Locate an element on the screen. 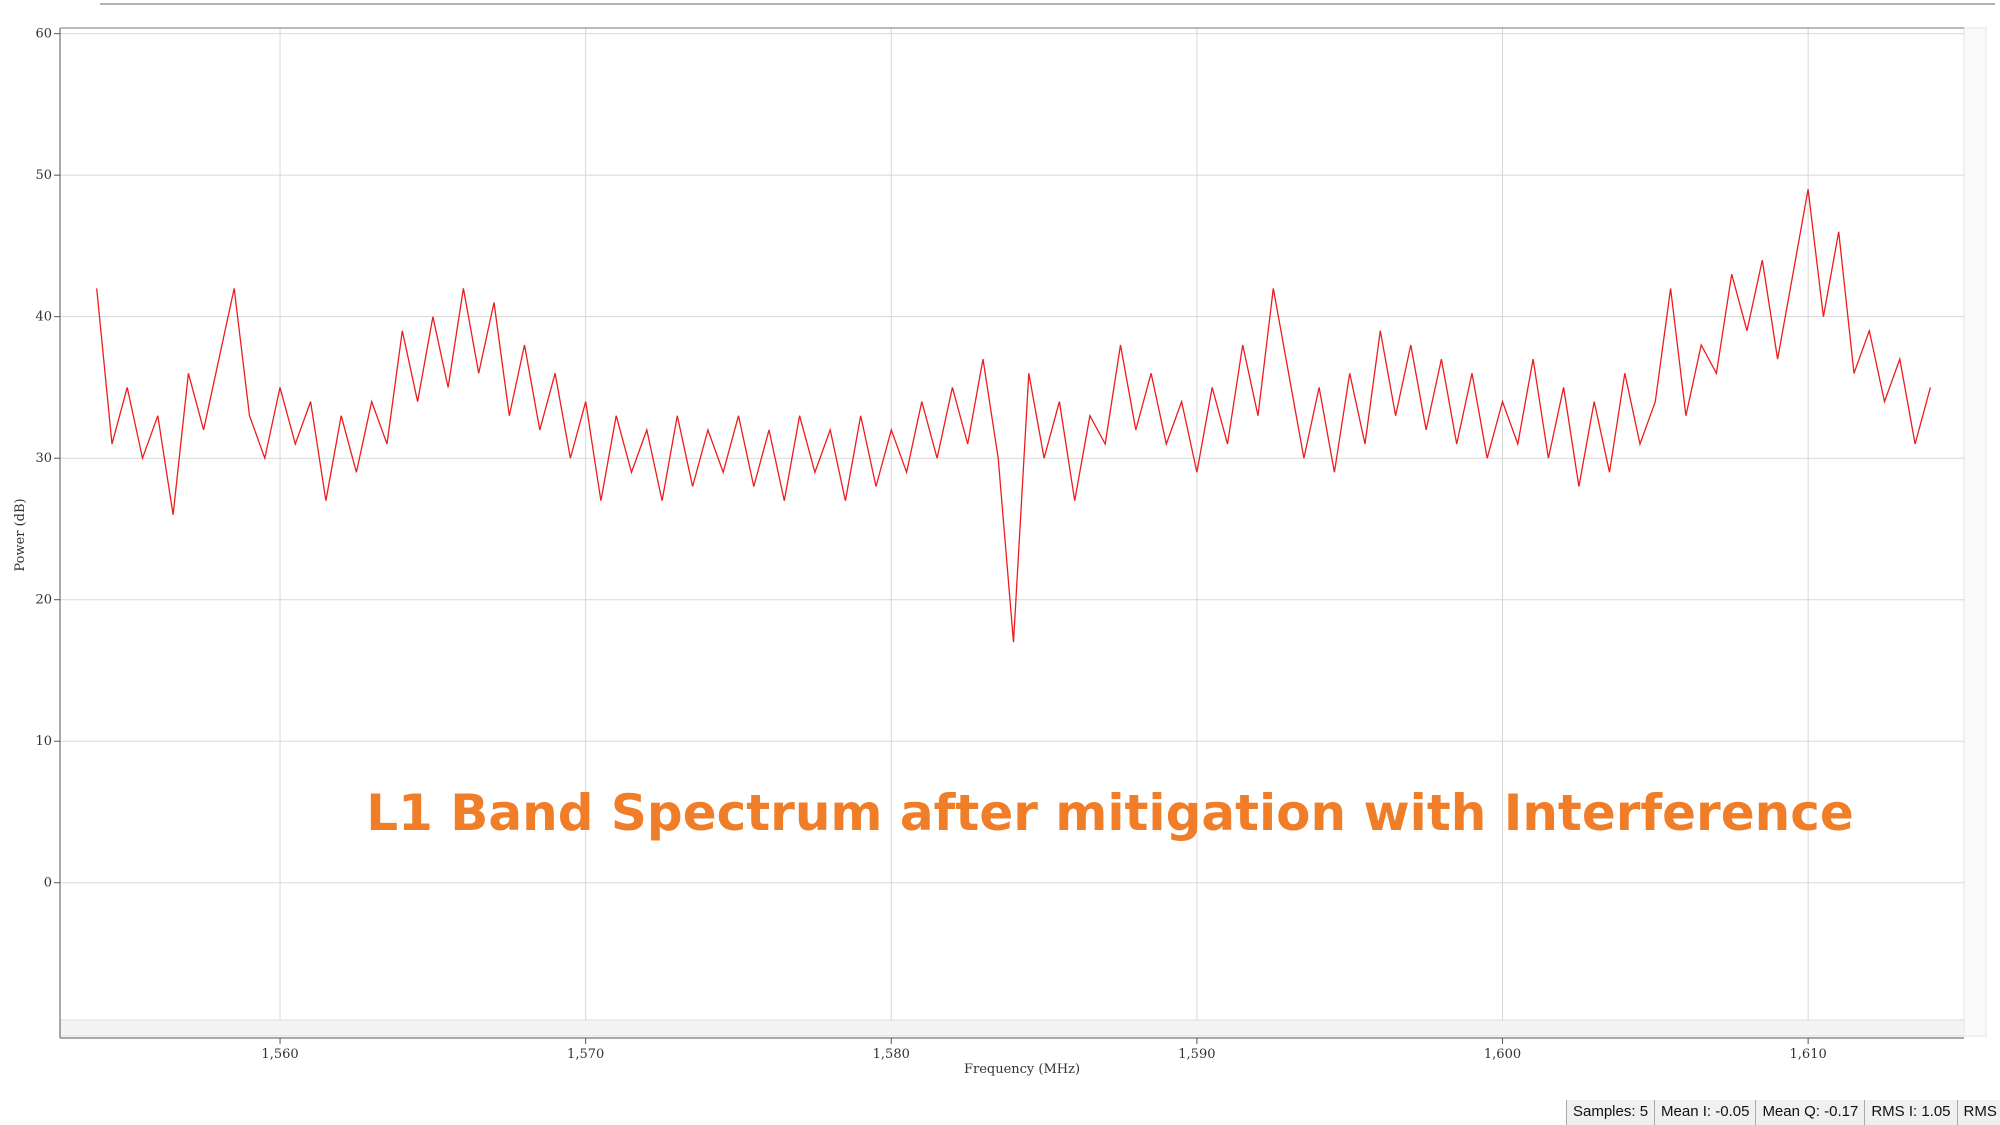 The height and width of the screenshot is (1125, 2000). y-tick-label: 0 is located at coordinates (48, 883).